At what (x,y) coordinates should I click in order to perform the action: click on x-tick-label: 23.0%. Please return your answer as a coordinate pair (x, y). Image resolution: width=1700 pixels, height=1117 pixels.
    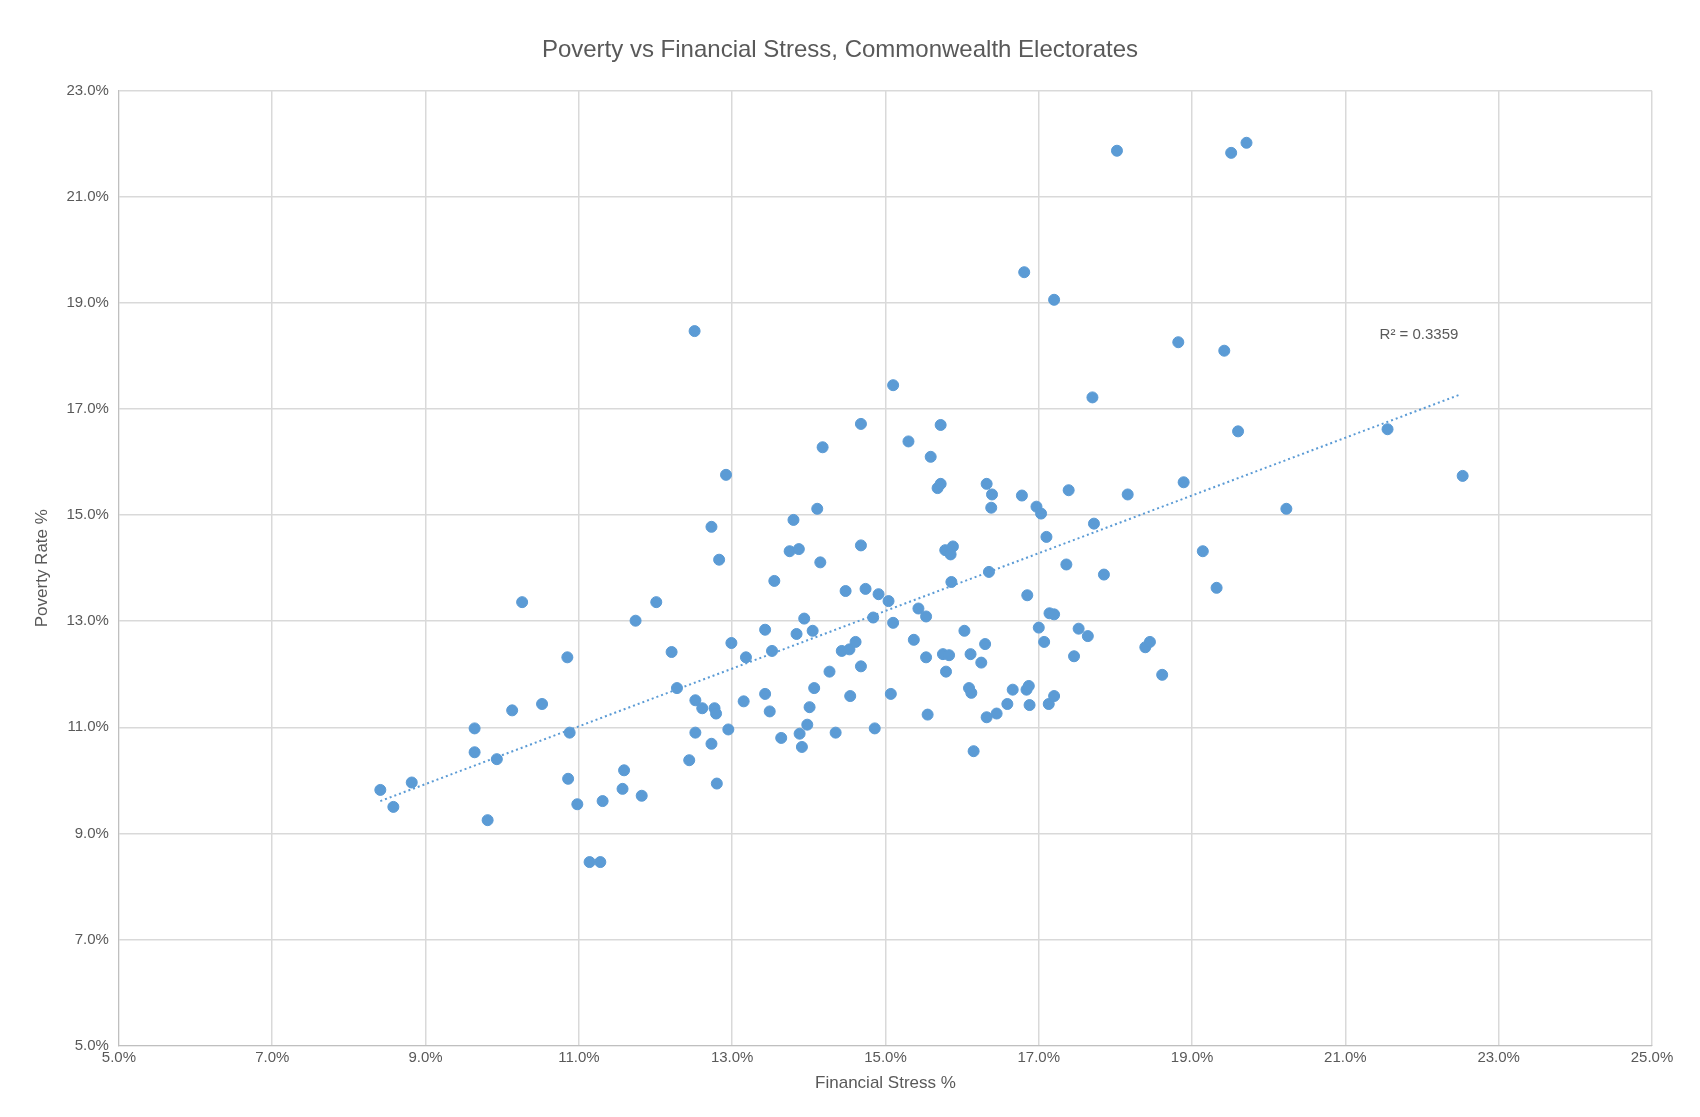
    Looking at the image, I should click on (1498, 1056).